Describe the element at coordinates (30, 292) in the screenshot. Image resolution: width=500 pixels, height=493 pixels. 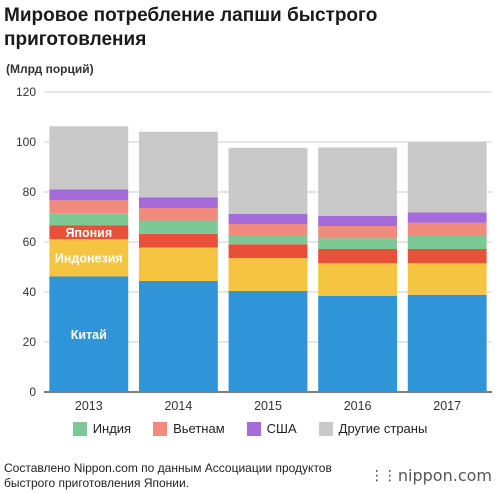
I see `y-tick-label: 40` at that location.